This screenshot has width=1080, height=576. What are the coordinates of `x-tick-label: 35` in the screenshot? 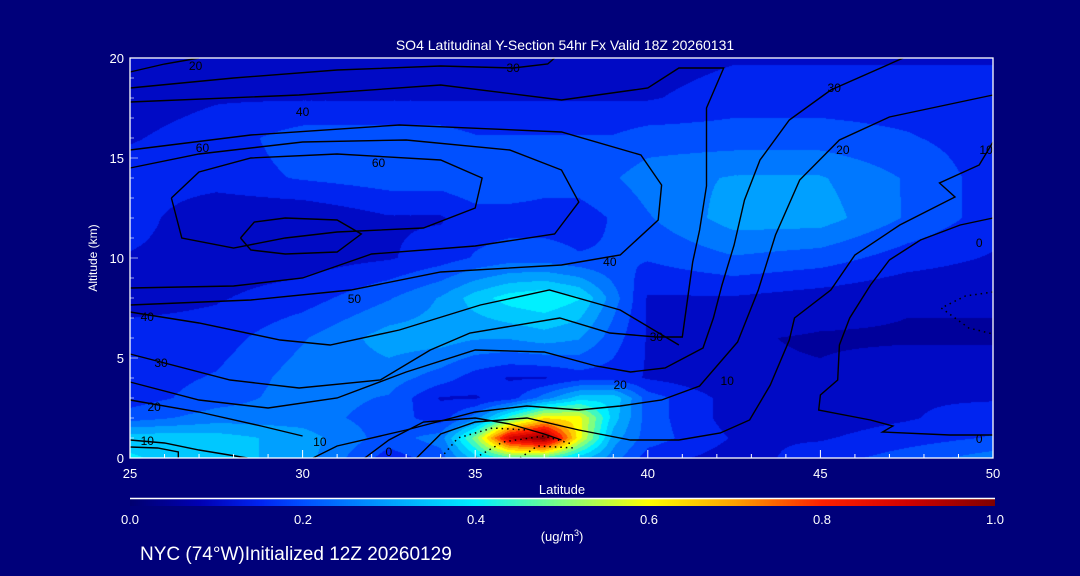 It's located at (475, 473).